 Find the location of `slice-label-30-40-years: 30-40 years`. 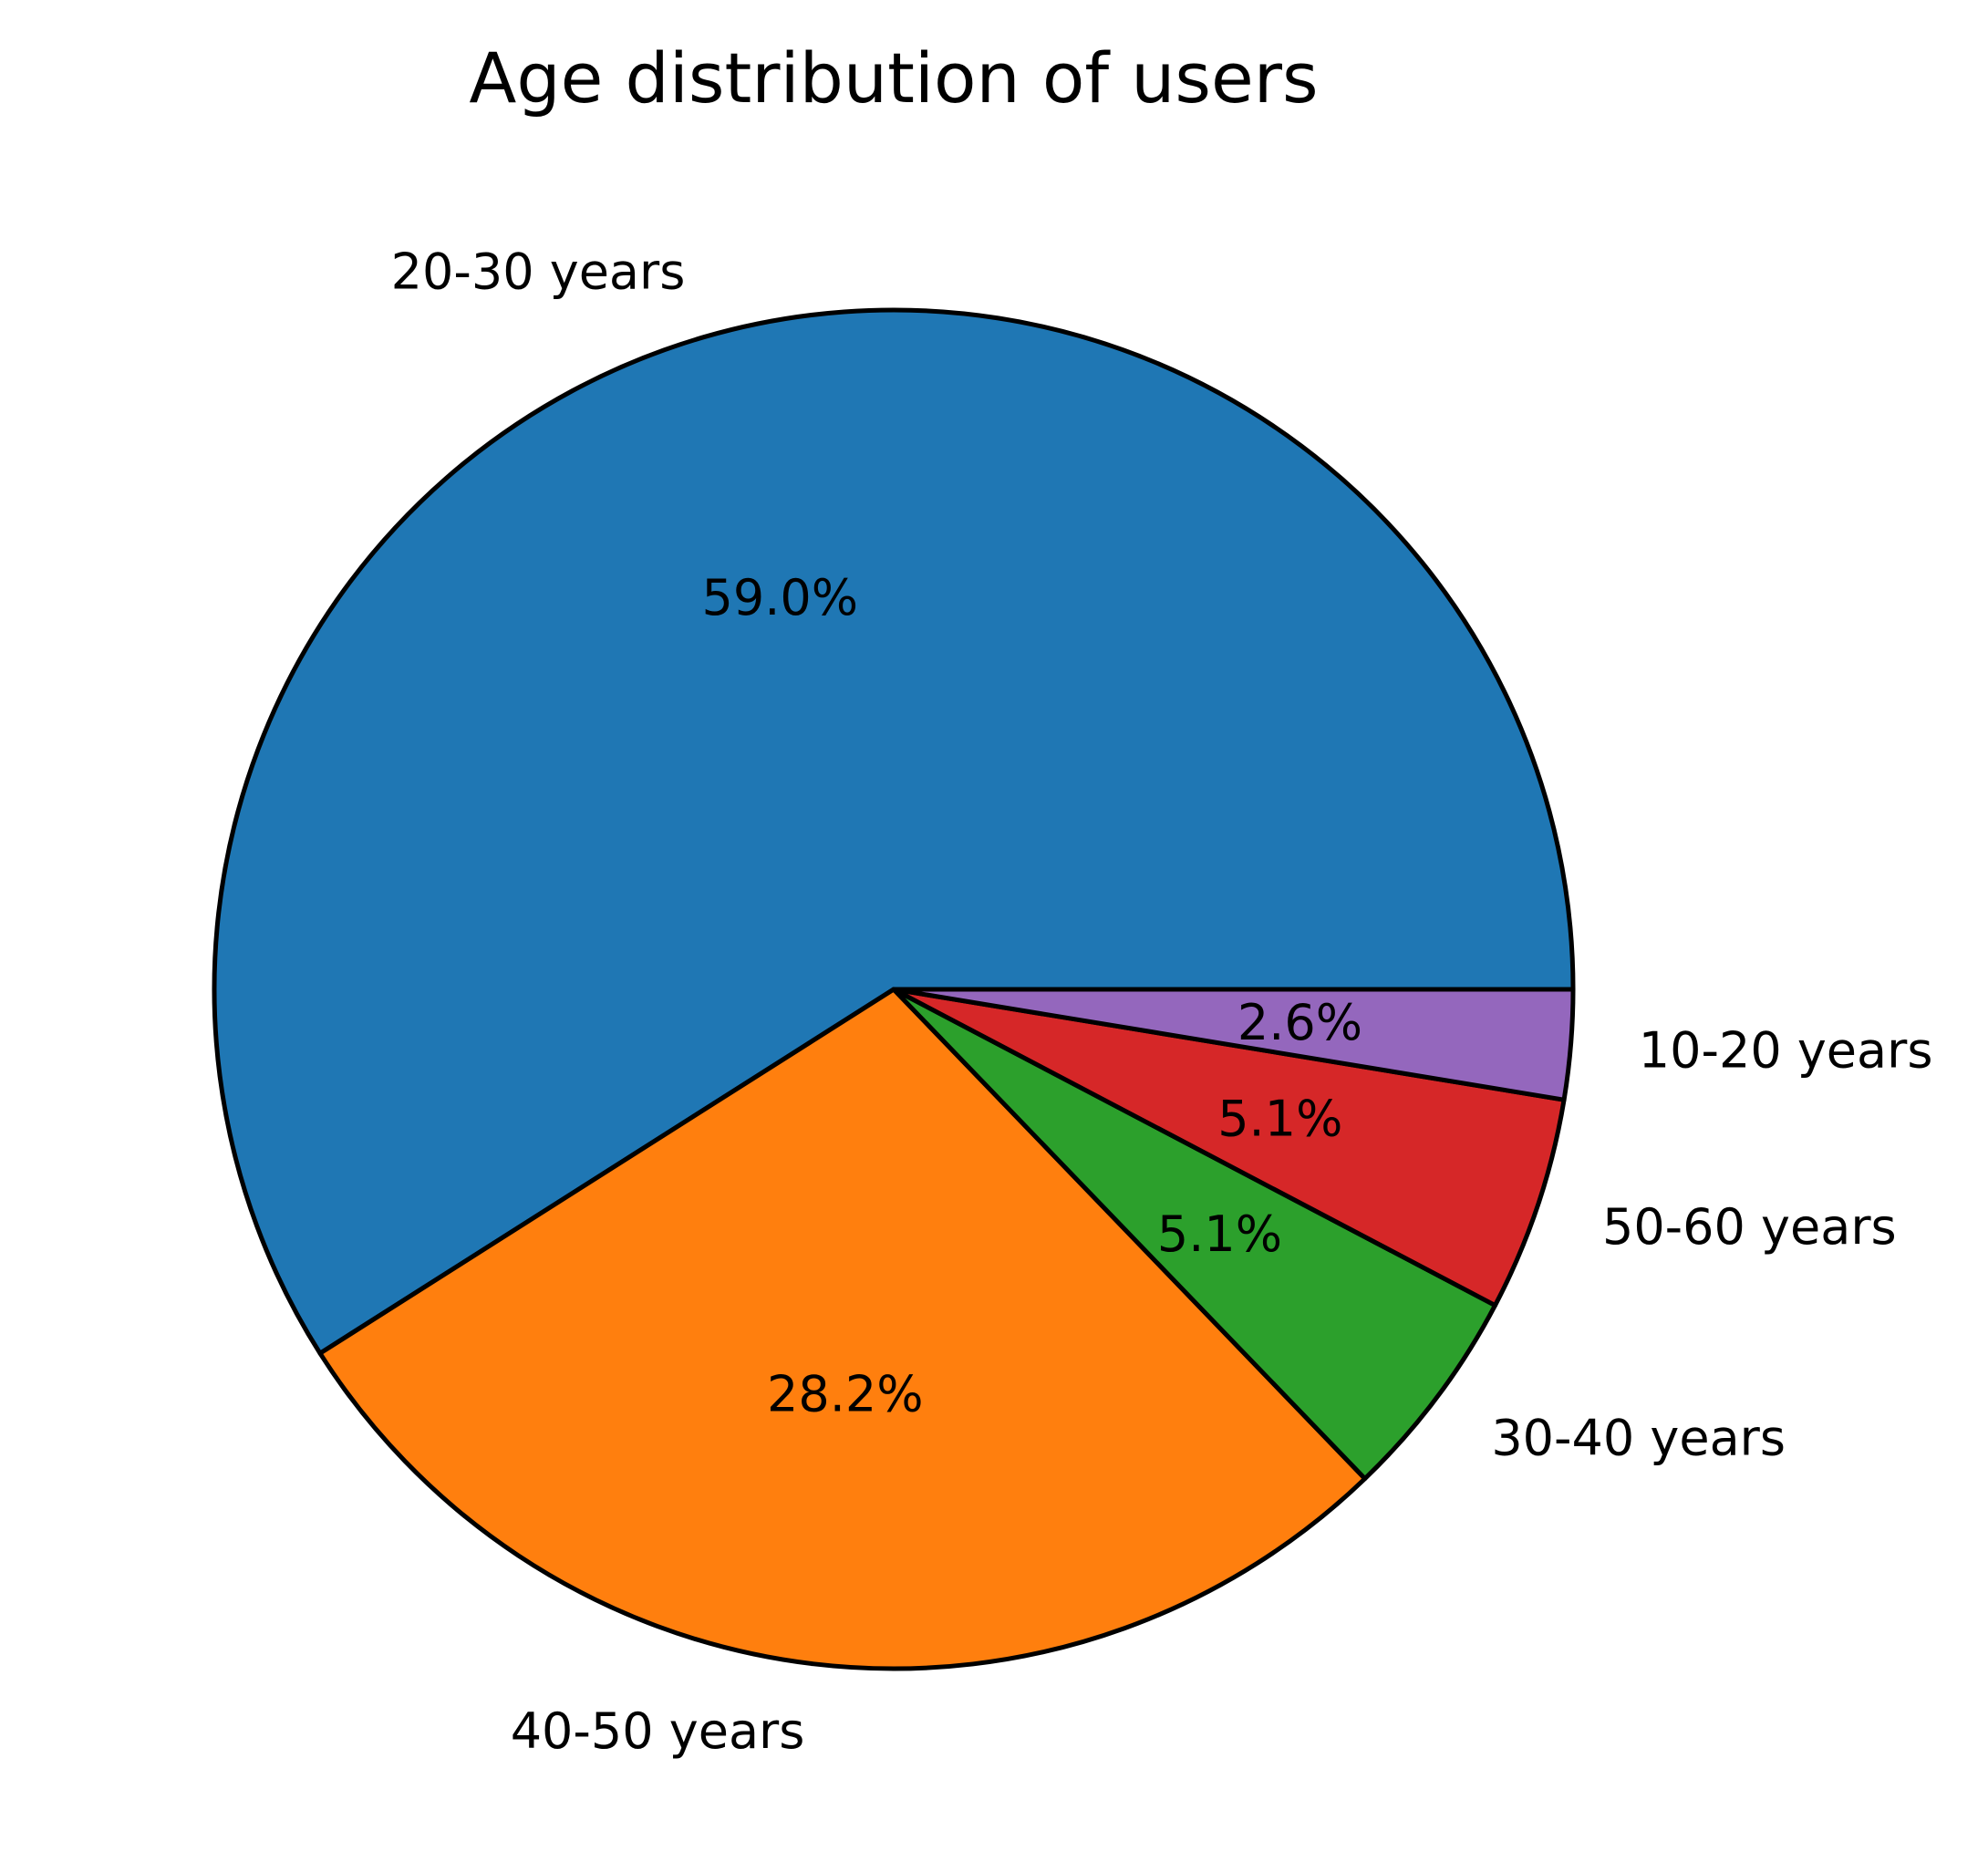

slice-label-30-40-years: 30-40 years is located at coordinates (1638, 1439).